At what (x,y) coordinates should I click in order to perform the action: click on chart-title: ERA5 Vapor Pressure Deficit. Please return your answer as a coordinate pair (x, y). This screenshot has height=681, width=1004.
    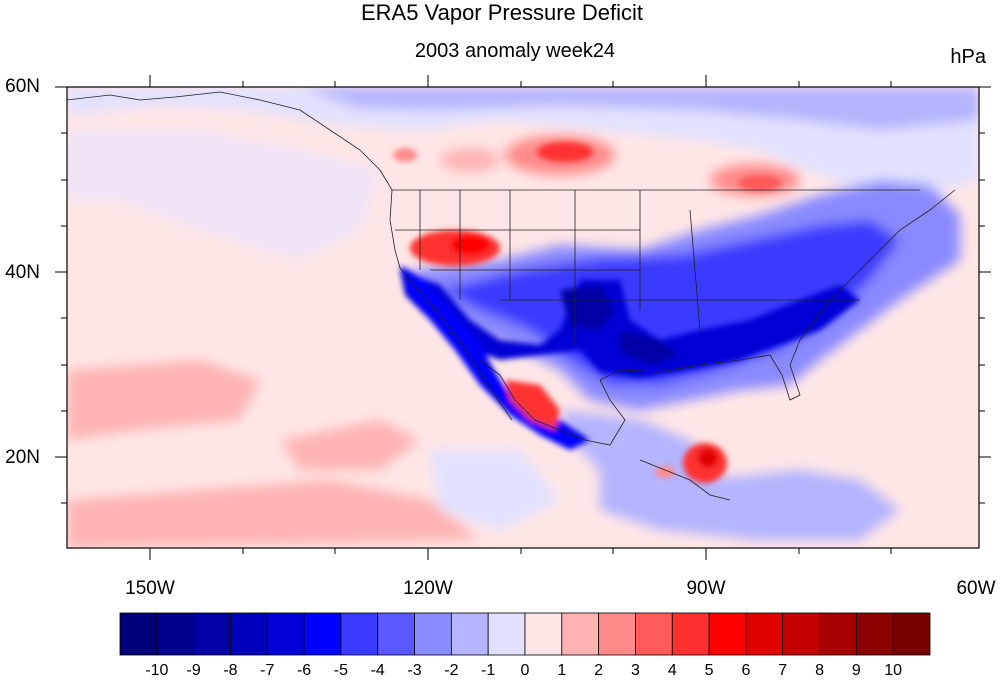
    Looking at the image, I should click on (502, 12).